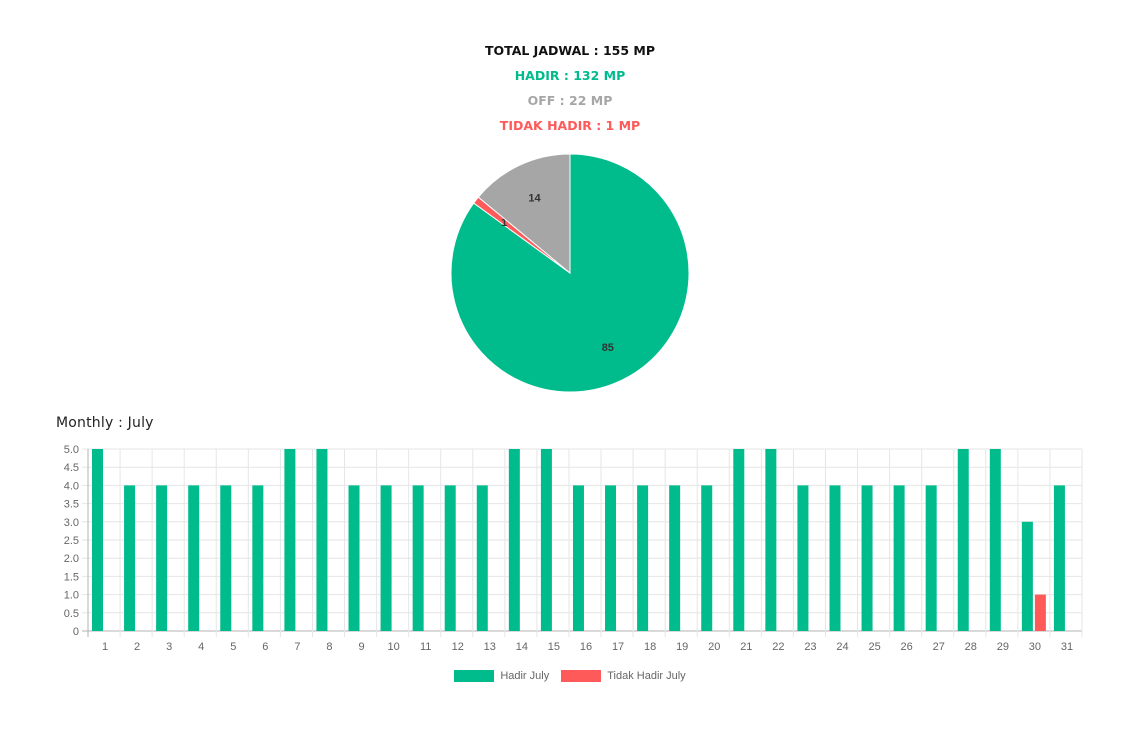 This screenshot has height=737, width=1140. Describe the element at coordinates (570, 100) in the screenshot. I see `off-count-label: OFF : 22 MP` at that location.